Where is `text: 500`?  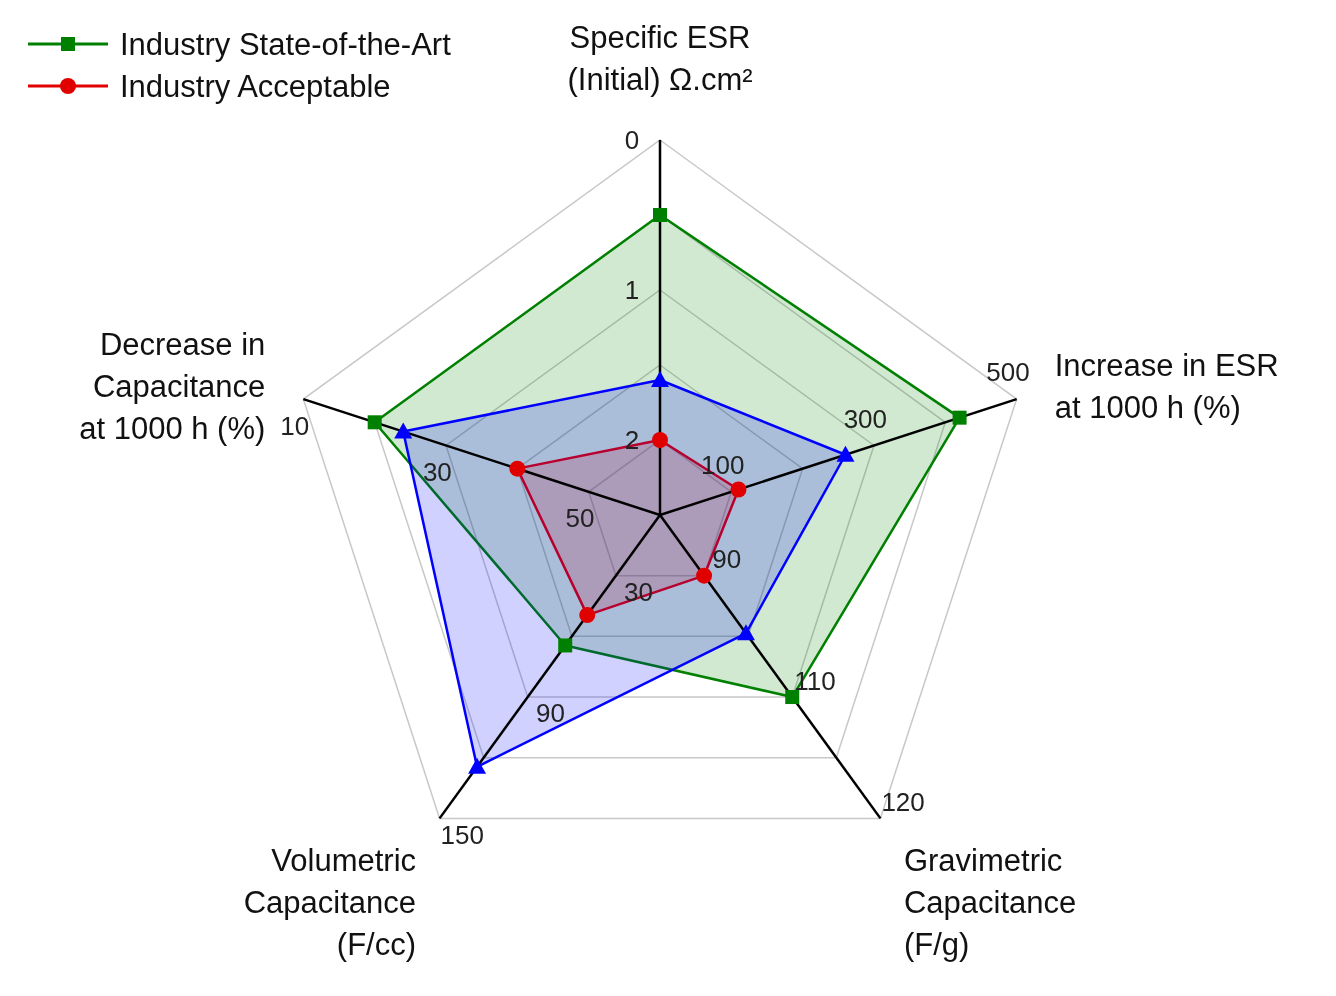 text: 500 is located at coordinates (1008, 372).